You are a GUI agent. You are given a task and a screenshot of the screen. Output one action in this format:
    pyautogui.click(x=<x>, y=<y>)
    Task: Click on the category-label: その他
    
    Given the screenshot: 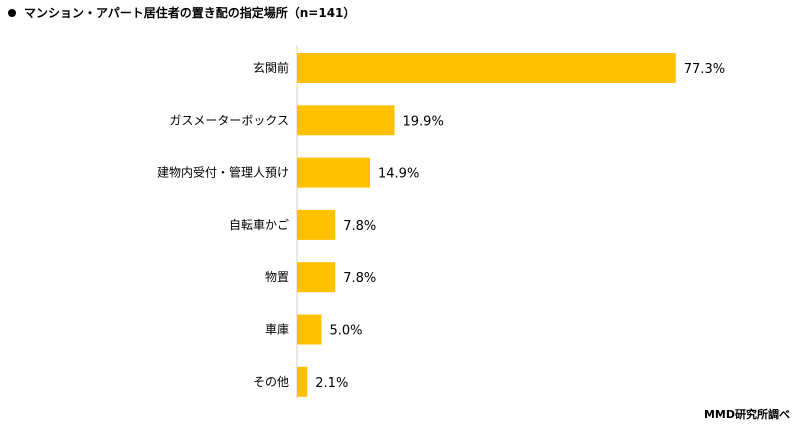 What is the action you would take?
    pyautogui.click(x=271, y=382)
    